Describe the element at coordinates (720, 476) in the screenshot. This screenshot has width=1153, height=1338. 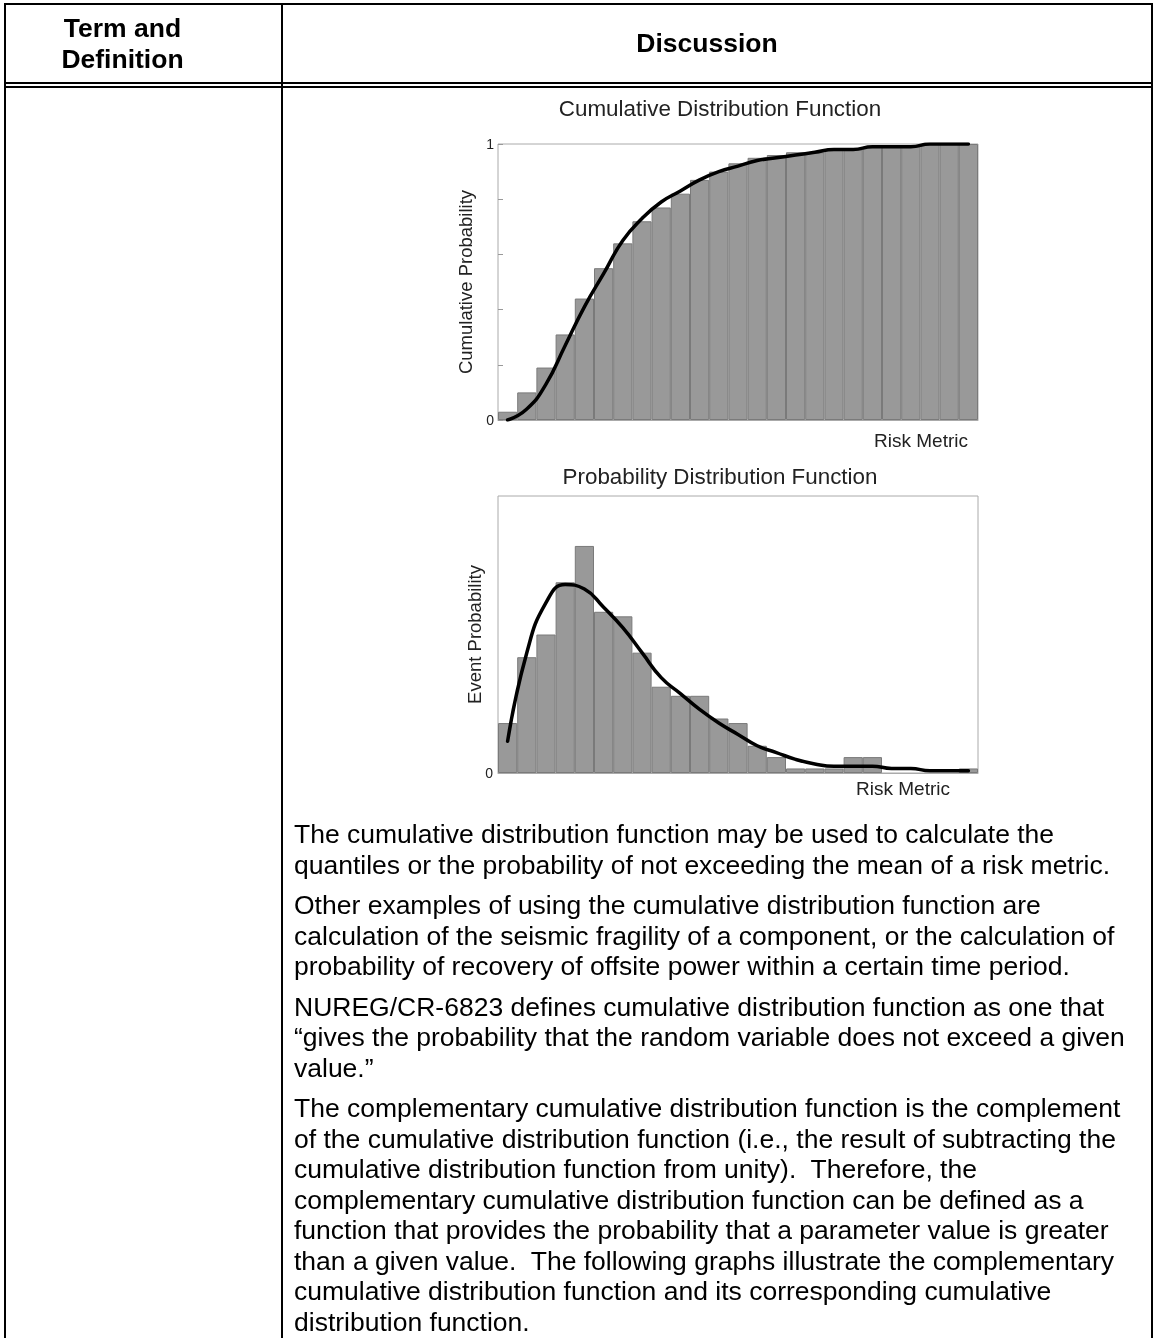
I see `chart-title: Probability Distribution Function` at that location.